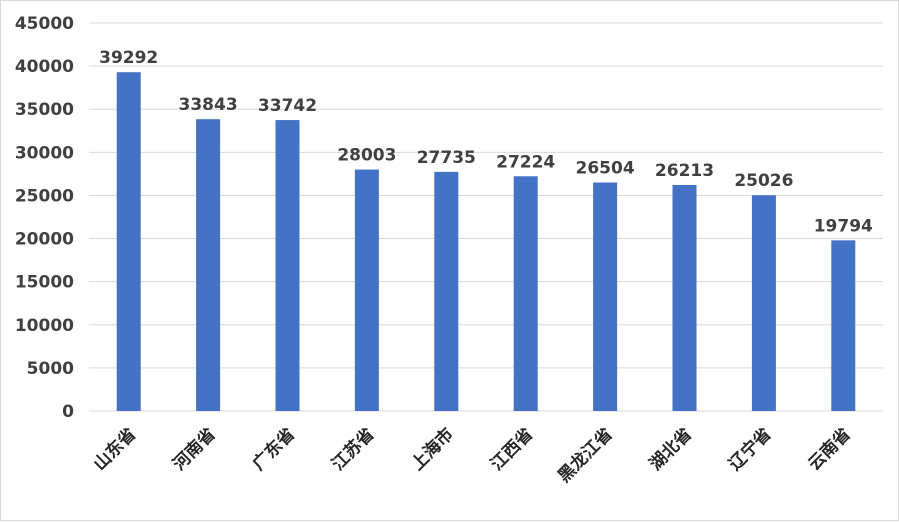 The height and width of the screenshot is (522, 899). I want to click on data-label: 28003, so click(366, 156).